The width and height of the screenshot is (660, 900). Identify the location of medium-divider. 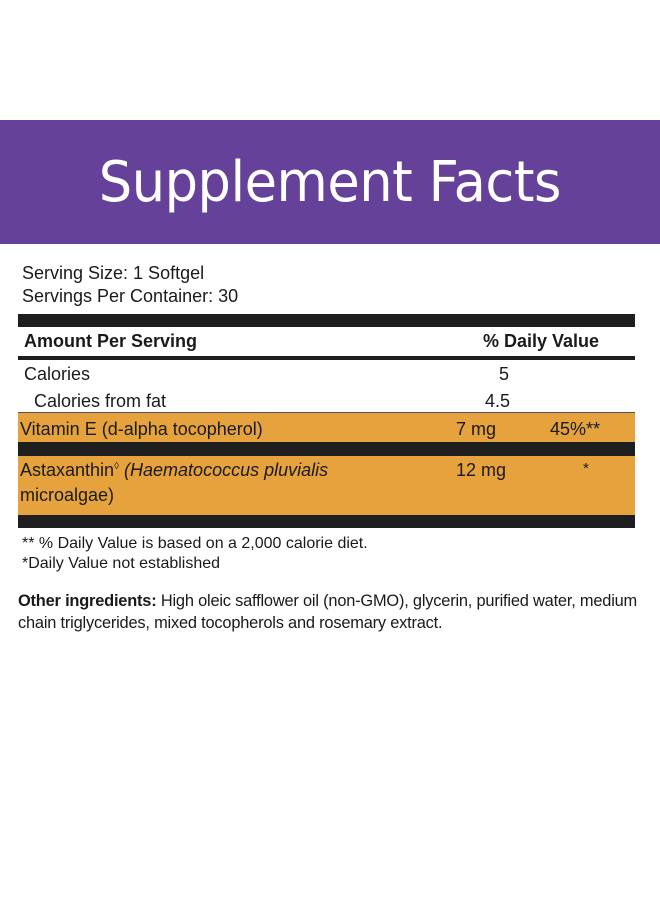
(326, 358).